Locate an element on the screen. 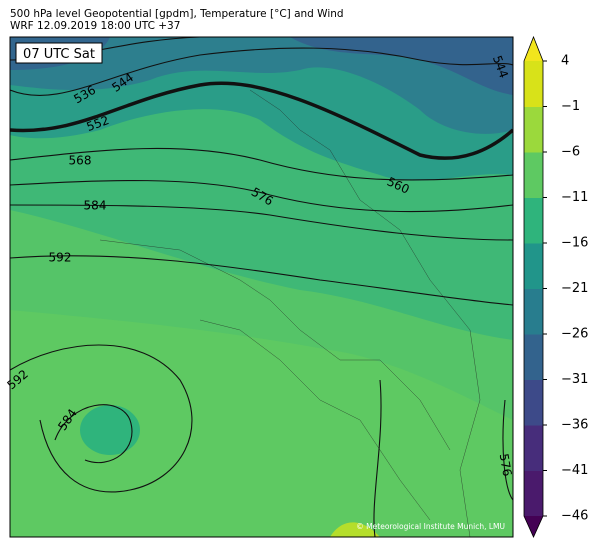 The height and width of the screenshot is (552, 599). colorbar-tick-label: −26 is located at coordinates (574, 334).